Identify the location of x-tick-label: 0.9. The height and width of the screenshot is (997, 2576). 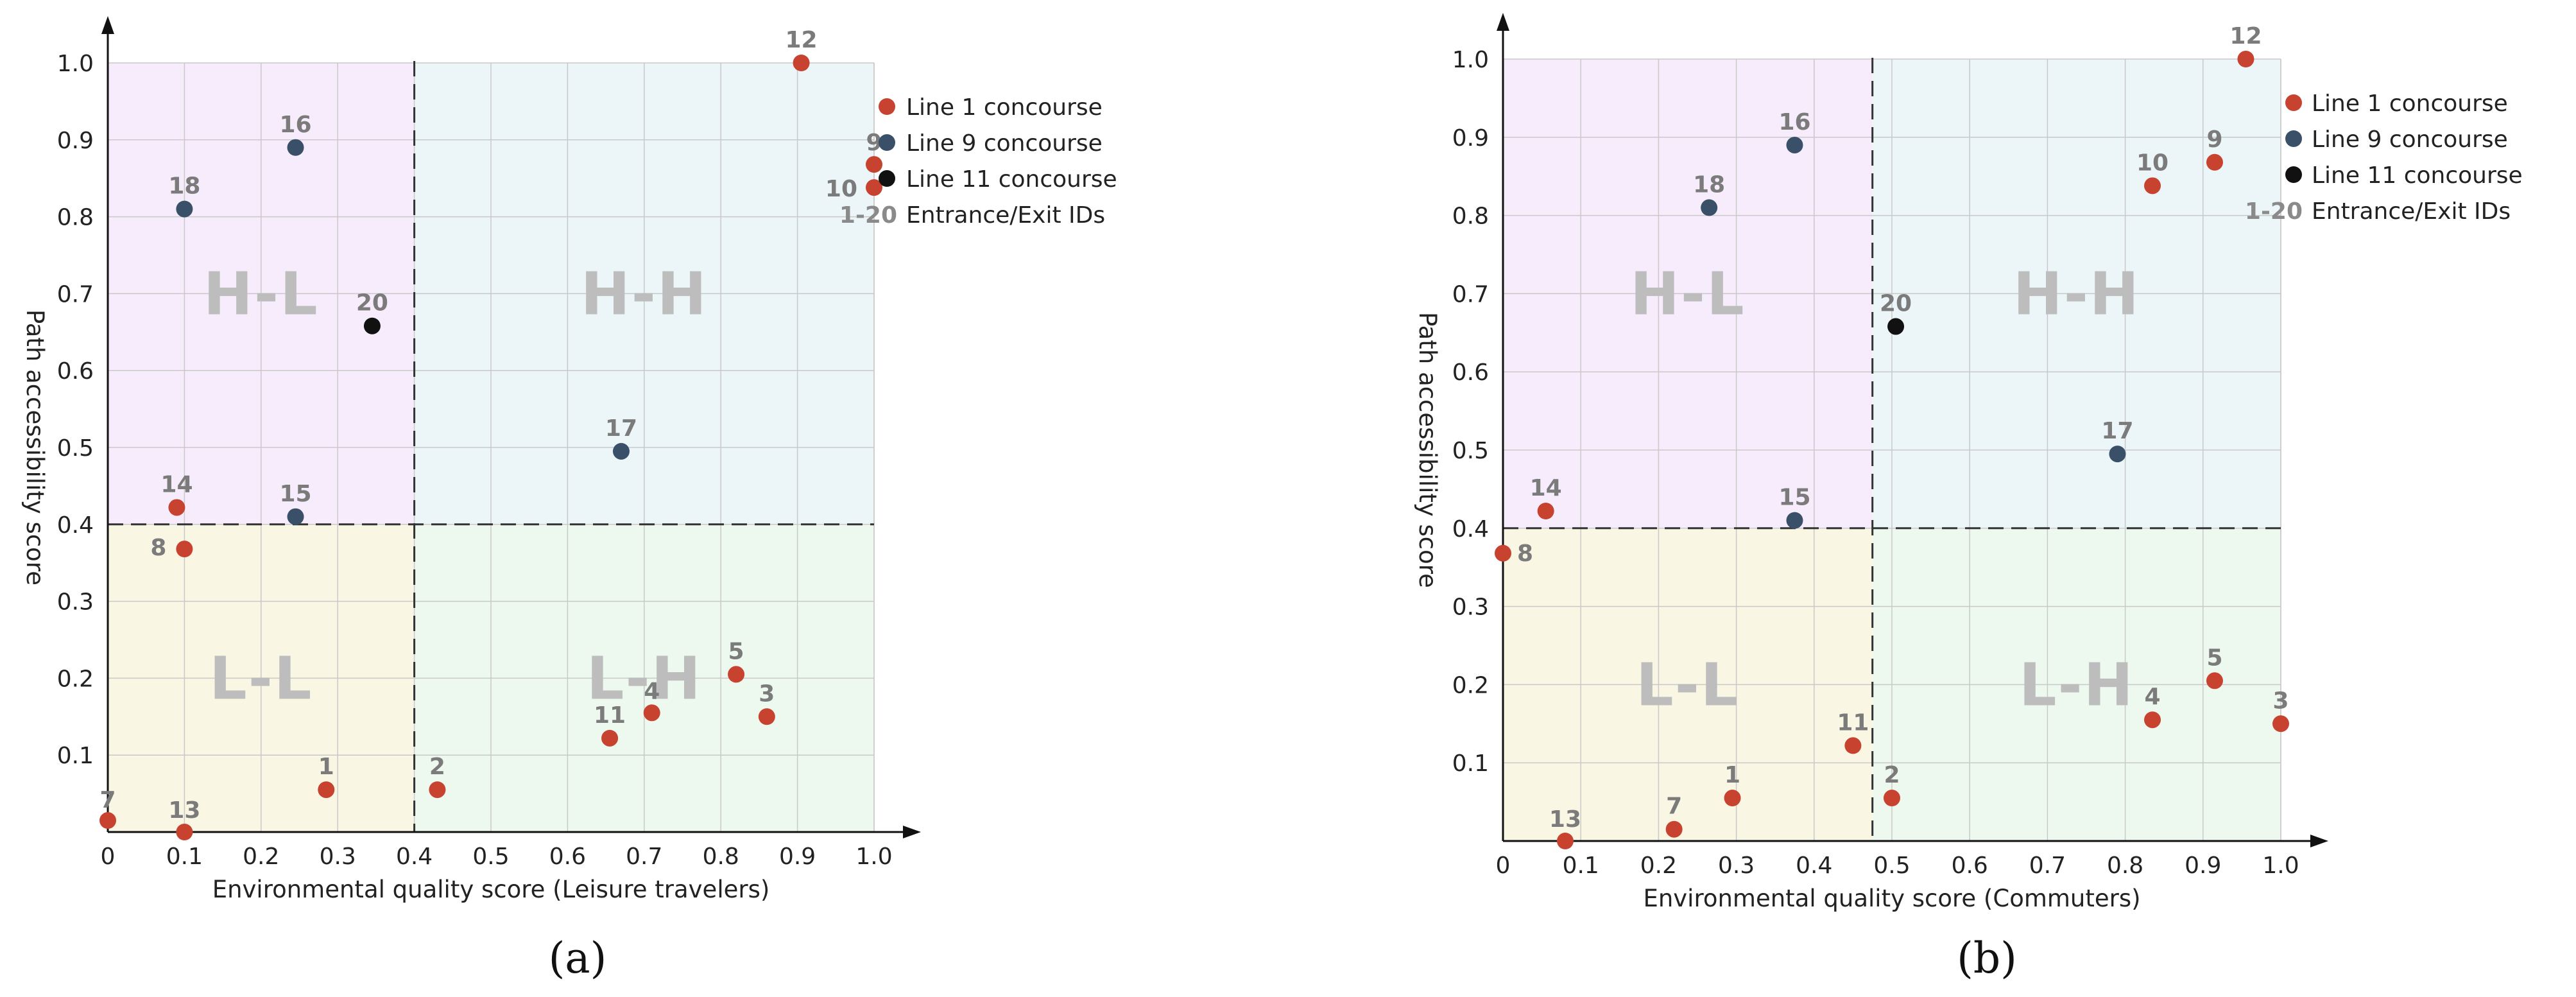
(2203, 866).